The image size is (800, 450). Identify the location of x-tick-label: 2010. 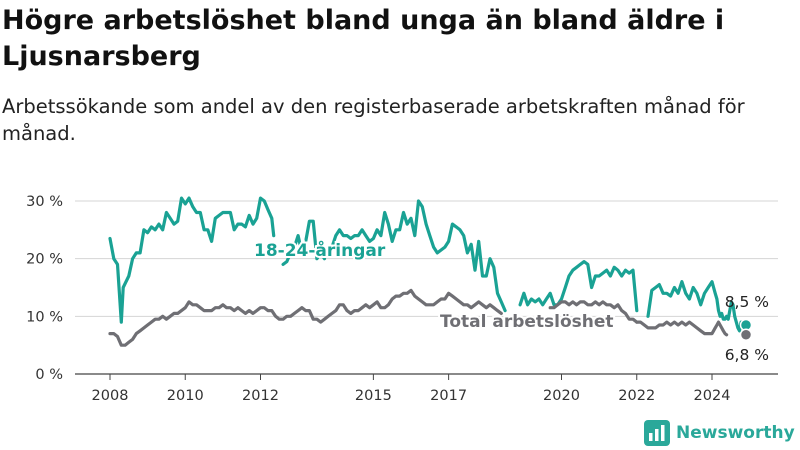
(185, 396).